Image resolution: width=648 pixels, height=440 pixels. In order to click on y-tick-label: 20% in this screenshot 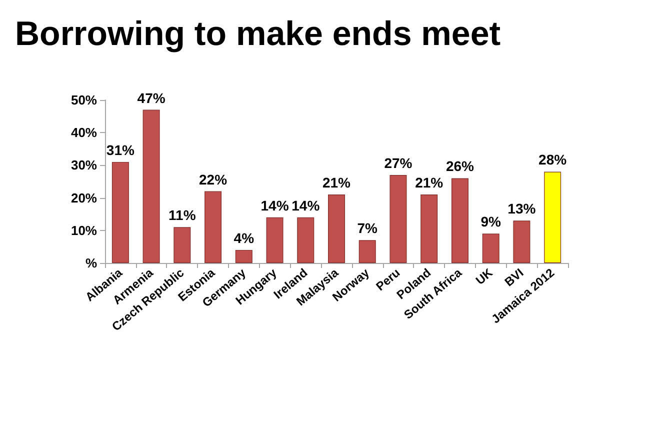, I will do `click(84, 198)`.